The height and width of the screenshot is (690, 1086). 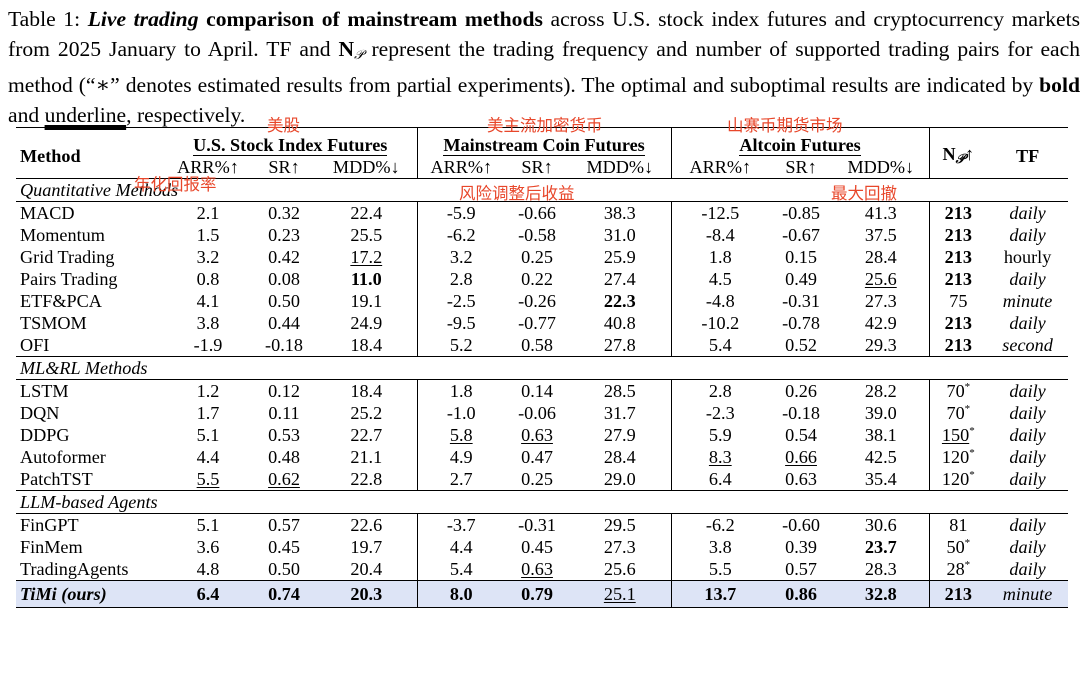 What do you see at coordinates (720, 478) in the screenshot?
I see `value-cell-alt-arr: 6.4` at bounding box center [720, 478].